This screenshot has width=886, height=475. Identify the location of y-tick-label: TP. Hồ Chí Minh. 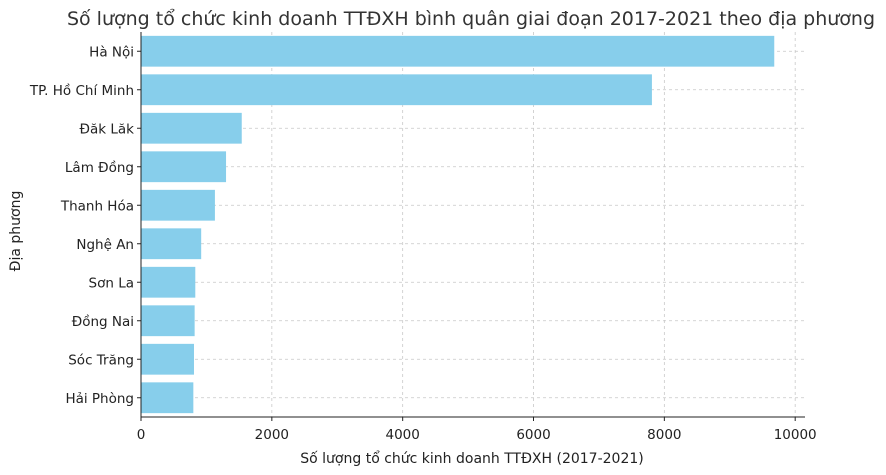
(81, 90).